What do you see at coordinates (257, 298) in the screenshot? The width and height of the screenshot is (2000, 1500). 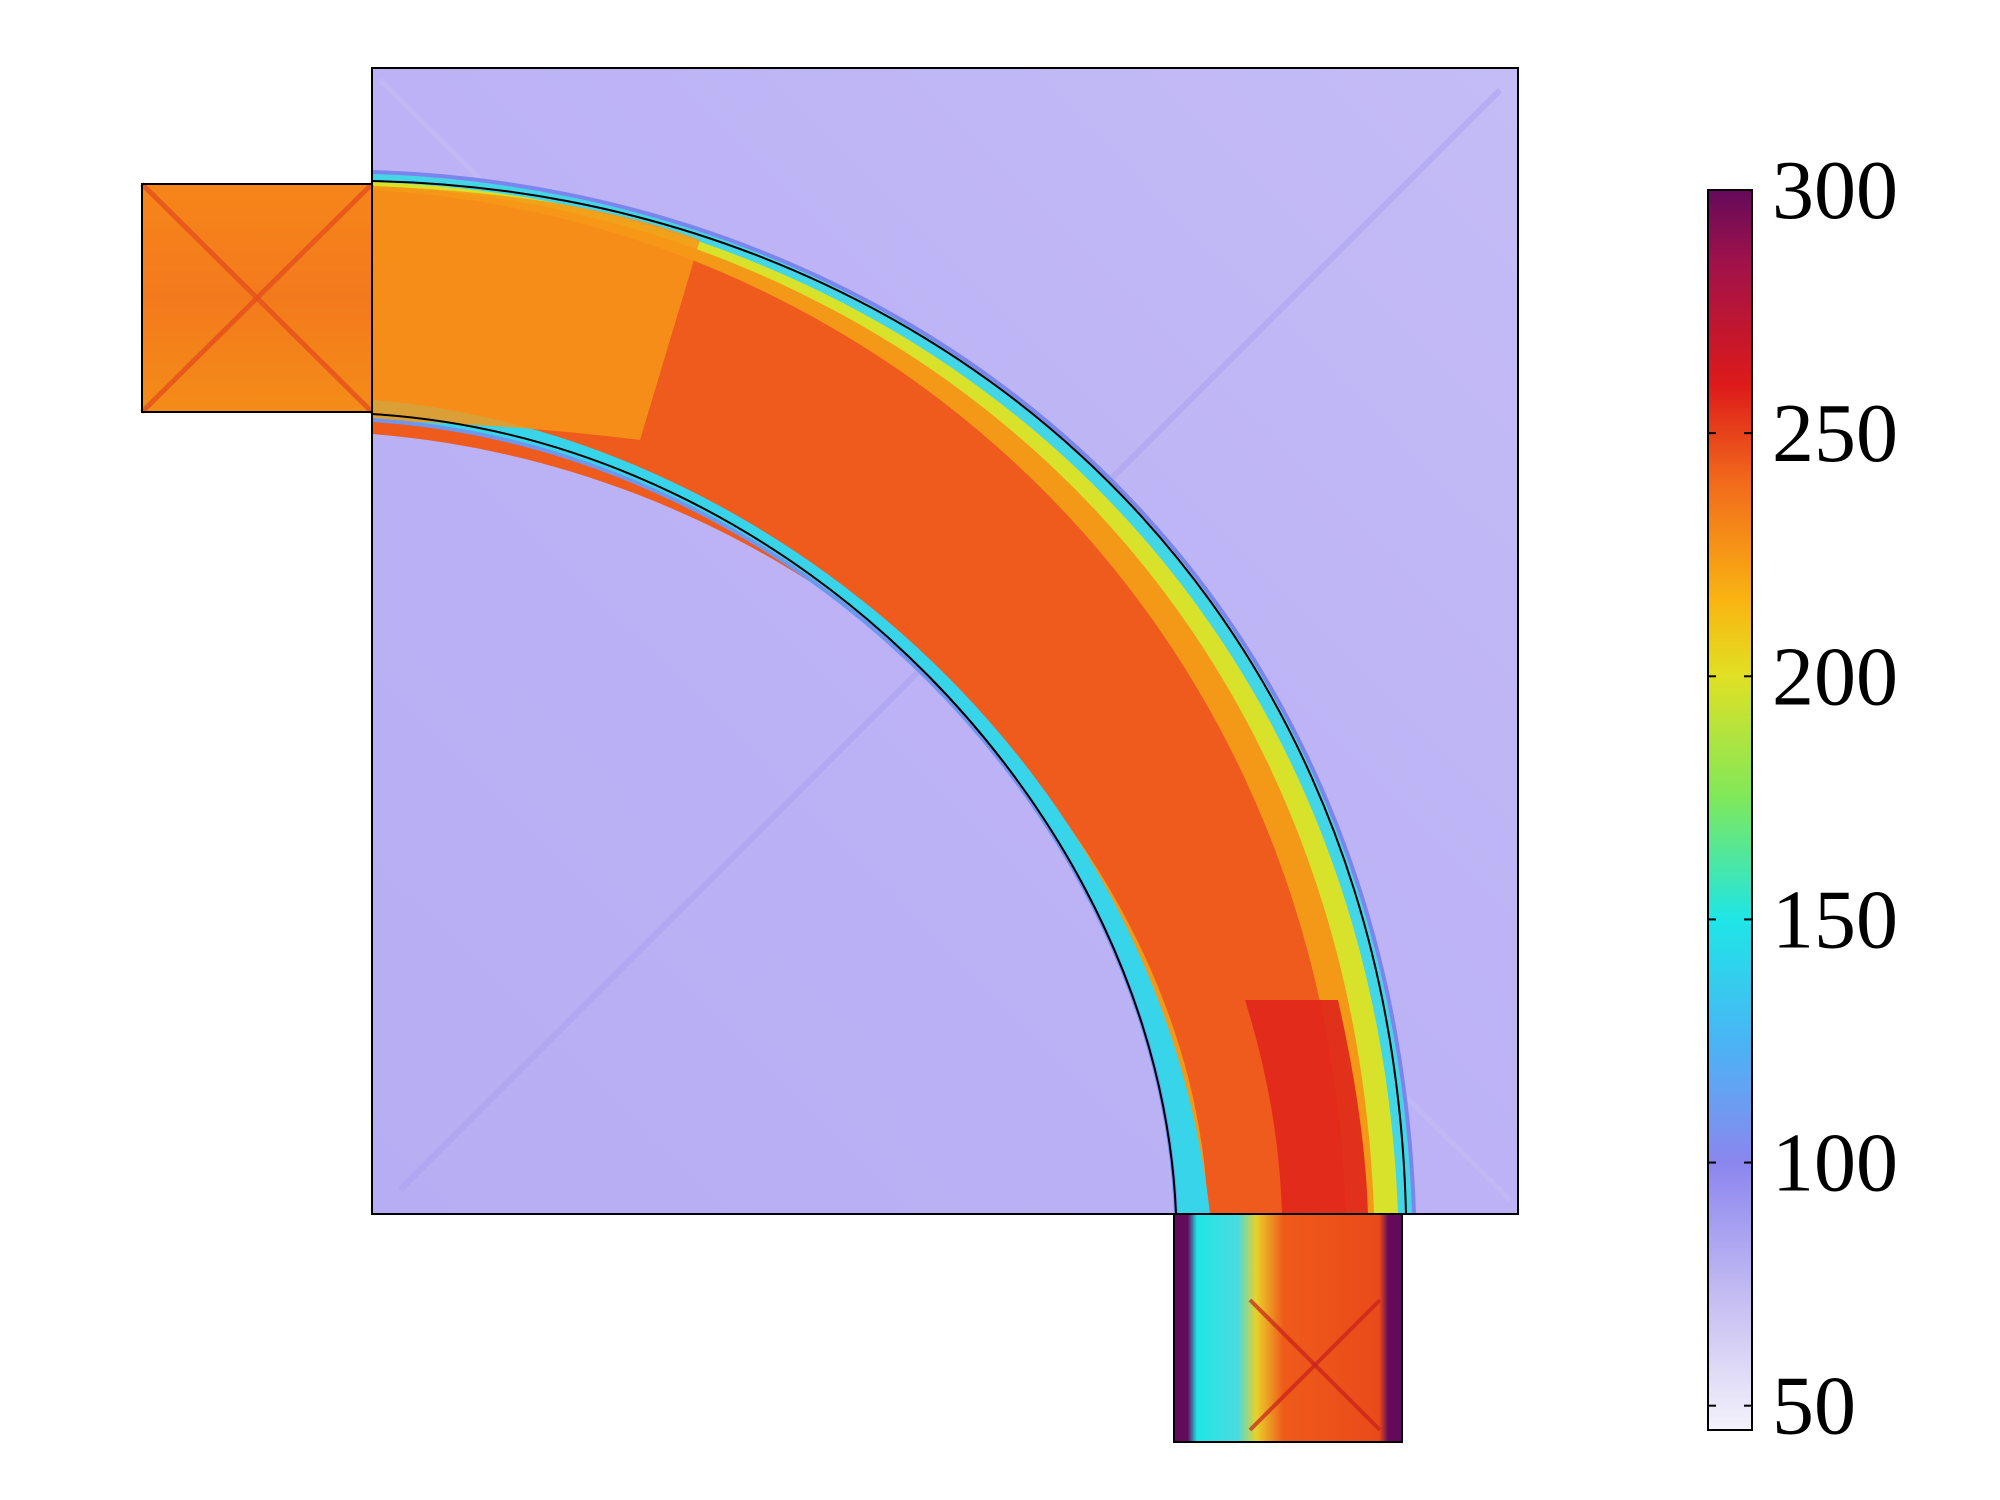 I see `inlet-block` at bounding box center [257, 298].